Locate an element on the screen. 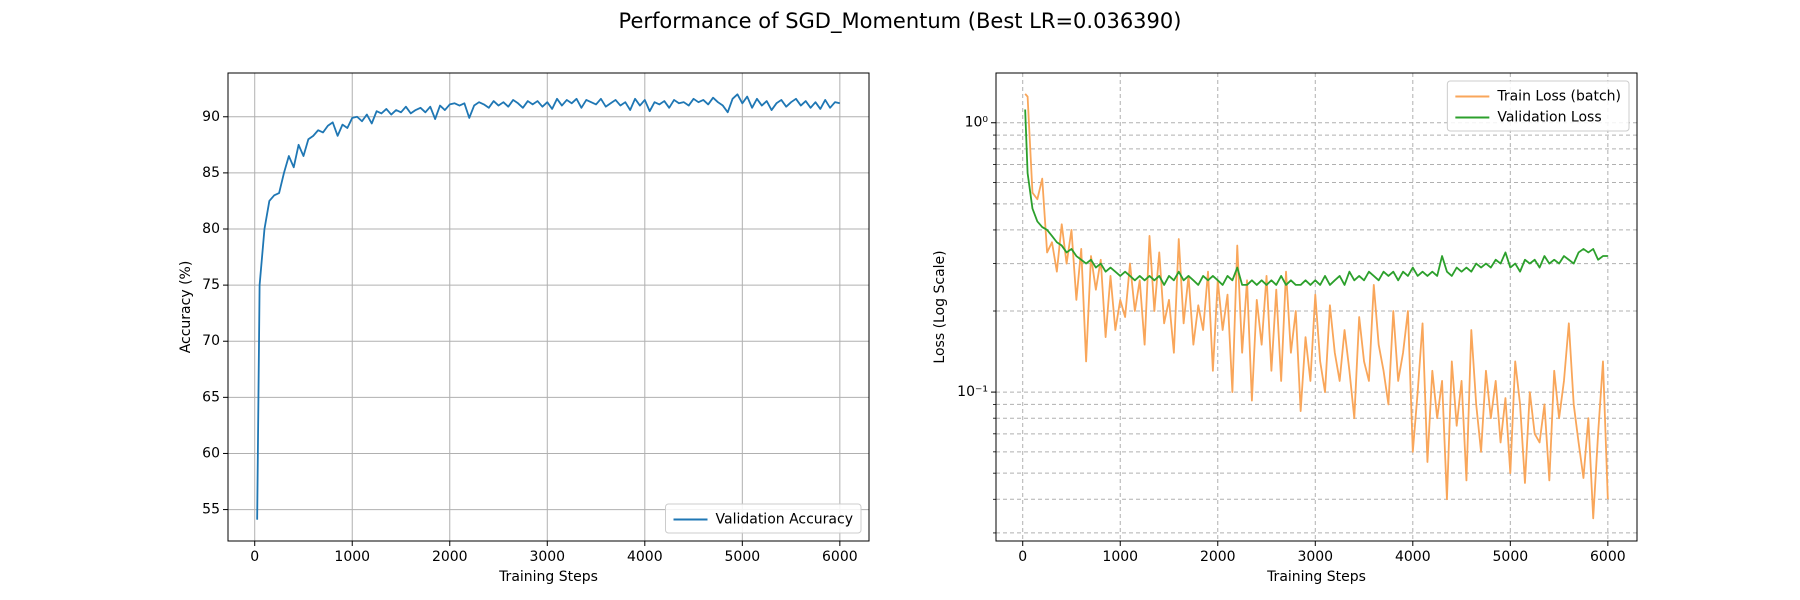  legend-label: Train Loss (batch) is located at coordinates (1558, 97).